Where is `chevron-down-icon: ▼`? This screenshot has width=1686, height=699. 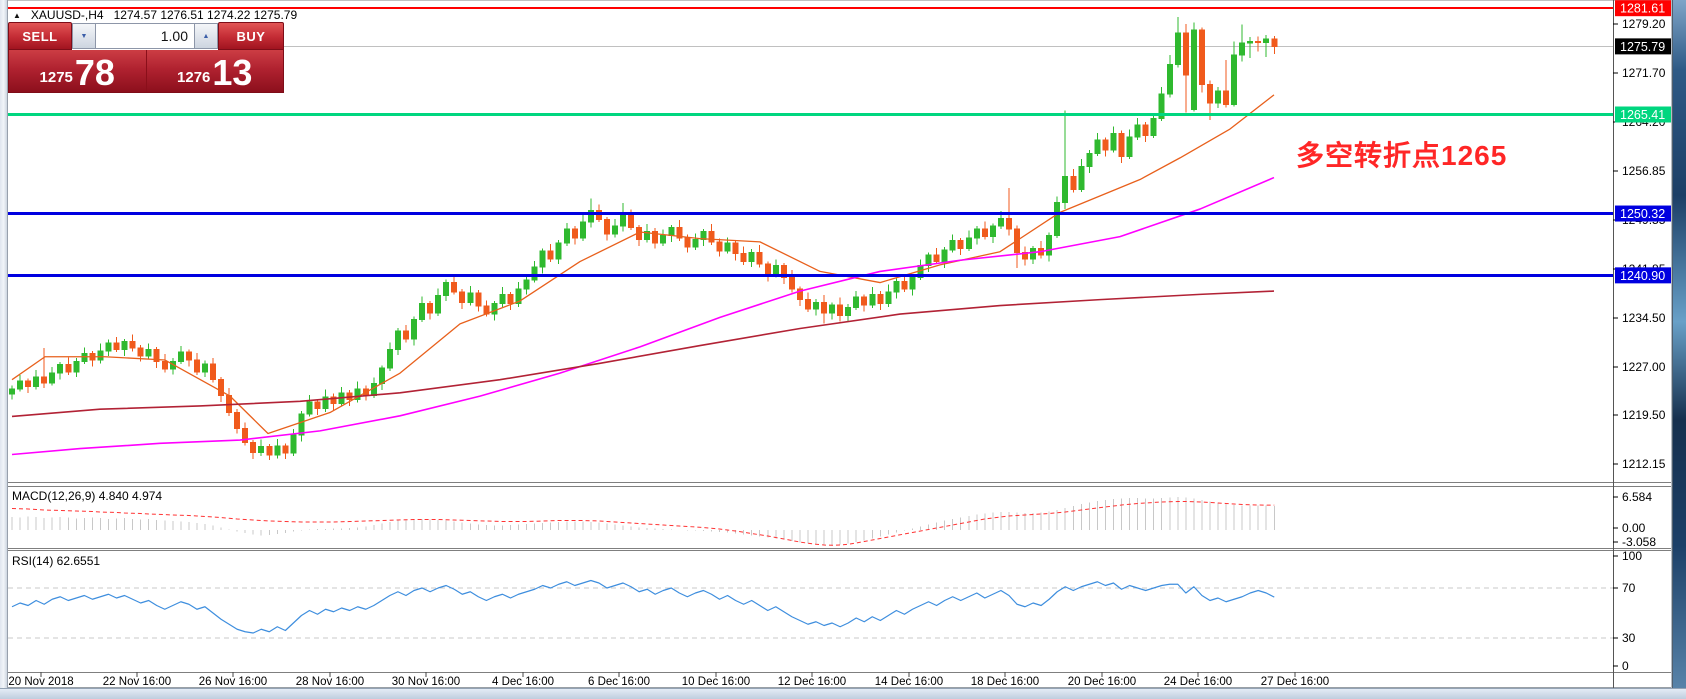 chevron-down-icon: ▼ is located at coordinates (84, 36).